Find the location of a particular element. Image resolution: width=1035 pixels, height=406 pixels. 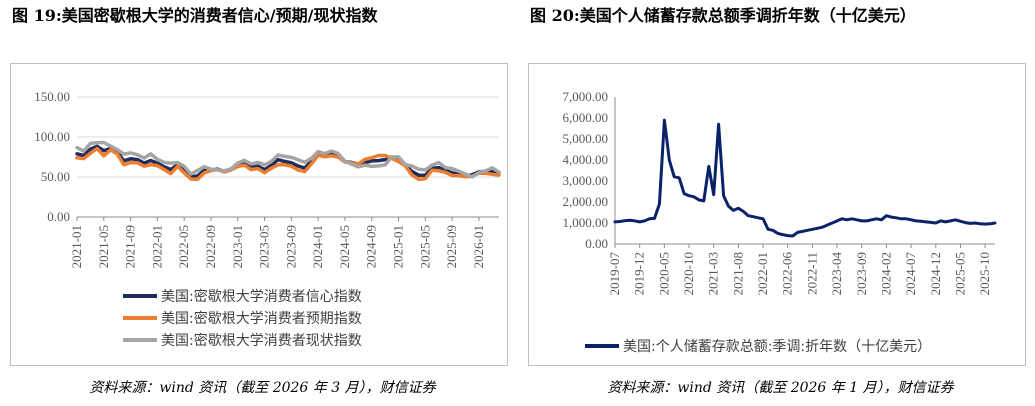

x-tick-label: 2022-09 is located at coordinates (210, 246).